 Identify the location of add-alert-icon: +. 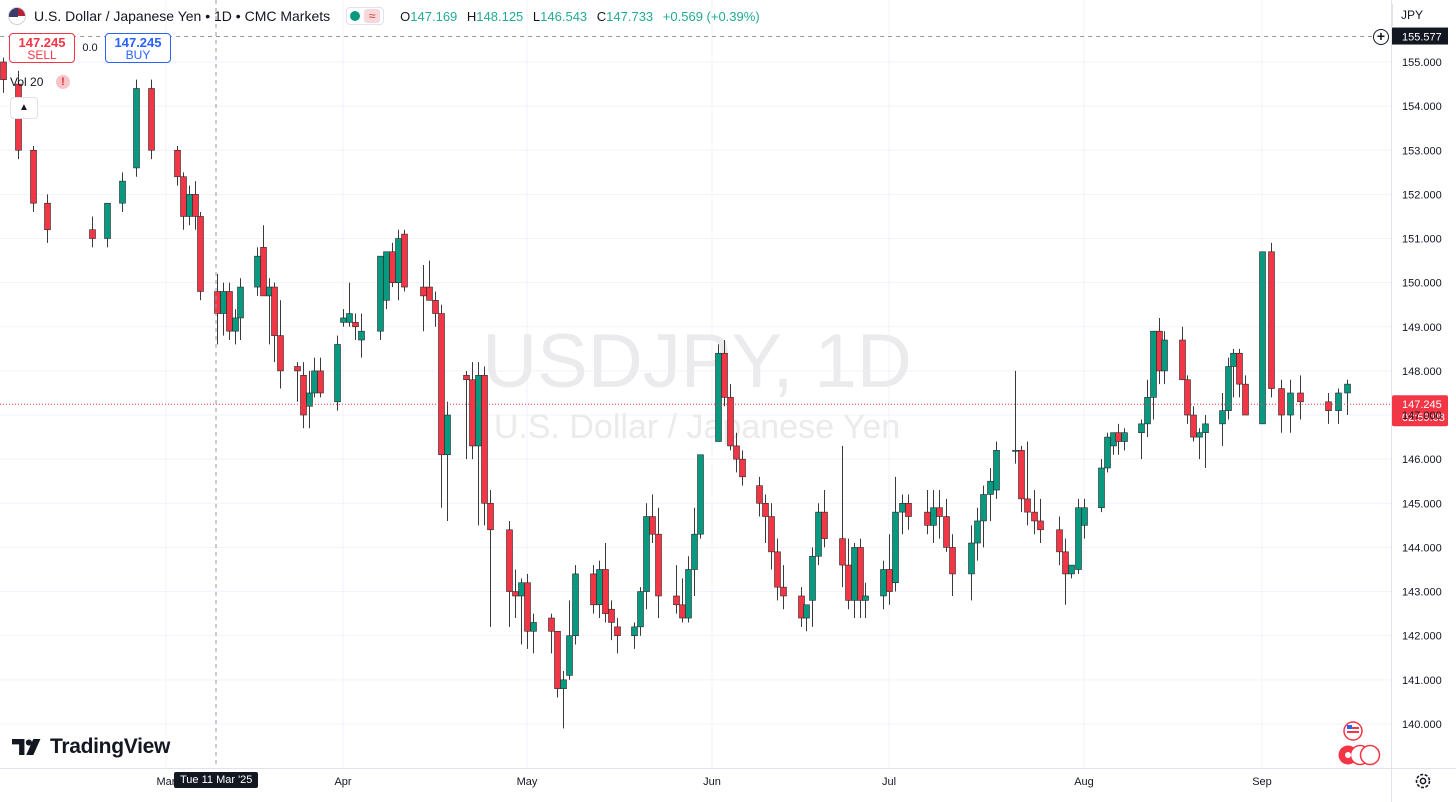
(1381, 37).